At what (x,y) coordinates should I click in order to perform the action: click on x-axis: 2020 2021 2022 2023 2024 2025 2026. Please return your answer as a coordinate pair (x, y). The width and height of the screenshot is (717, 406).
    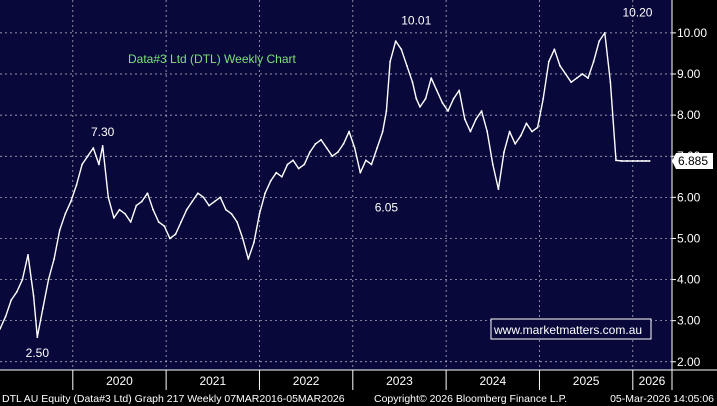
    Looking at the image, I should click on (358, 379).